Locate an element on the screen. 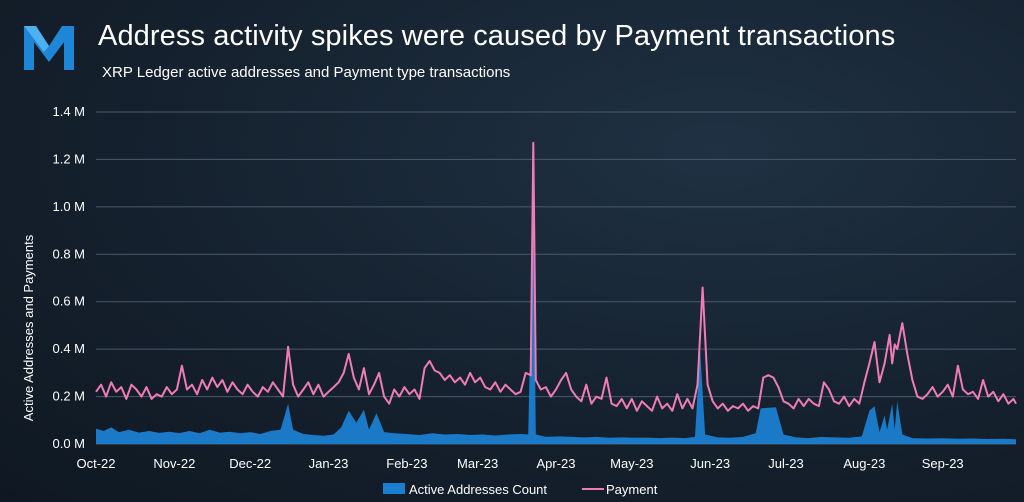 The width and height of the screenshot is (1024, 502). y-tick-label: 0.4 M is located at coordinates (68, 348).